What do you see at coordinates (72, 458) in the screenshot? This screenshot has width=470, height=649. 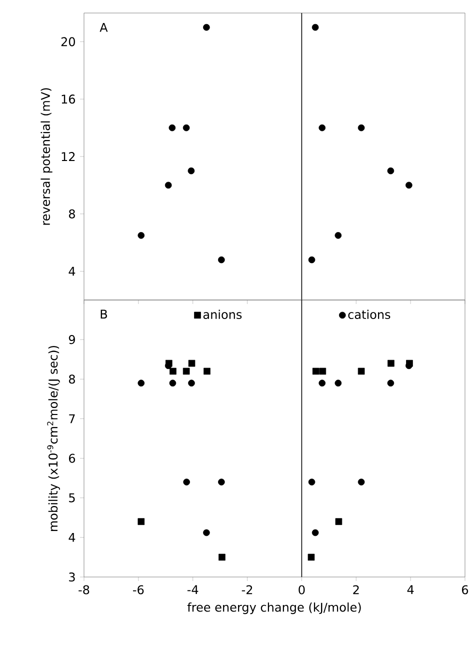 I see `y-tick-label: 6` at bounding box center [72, 458].